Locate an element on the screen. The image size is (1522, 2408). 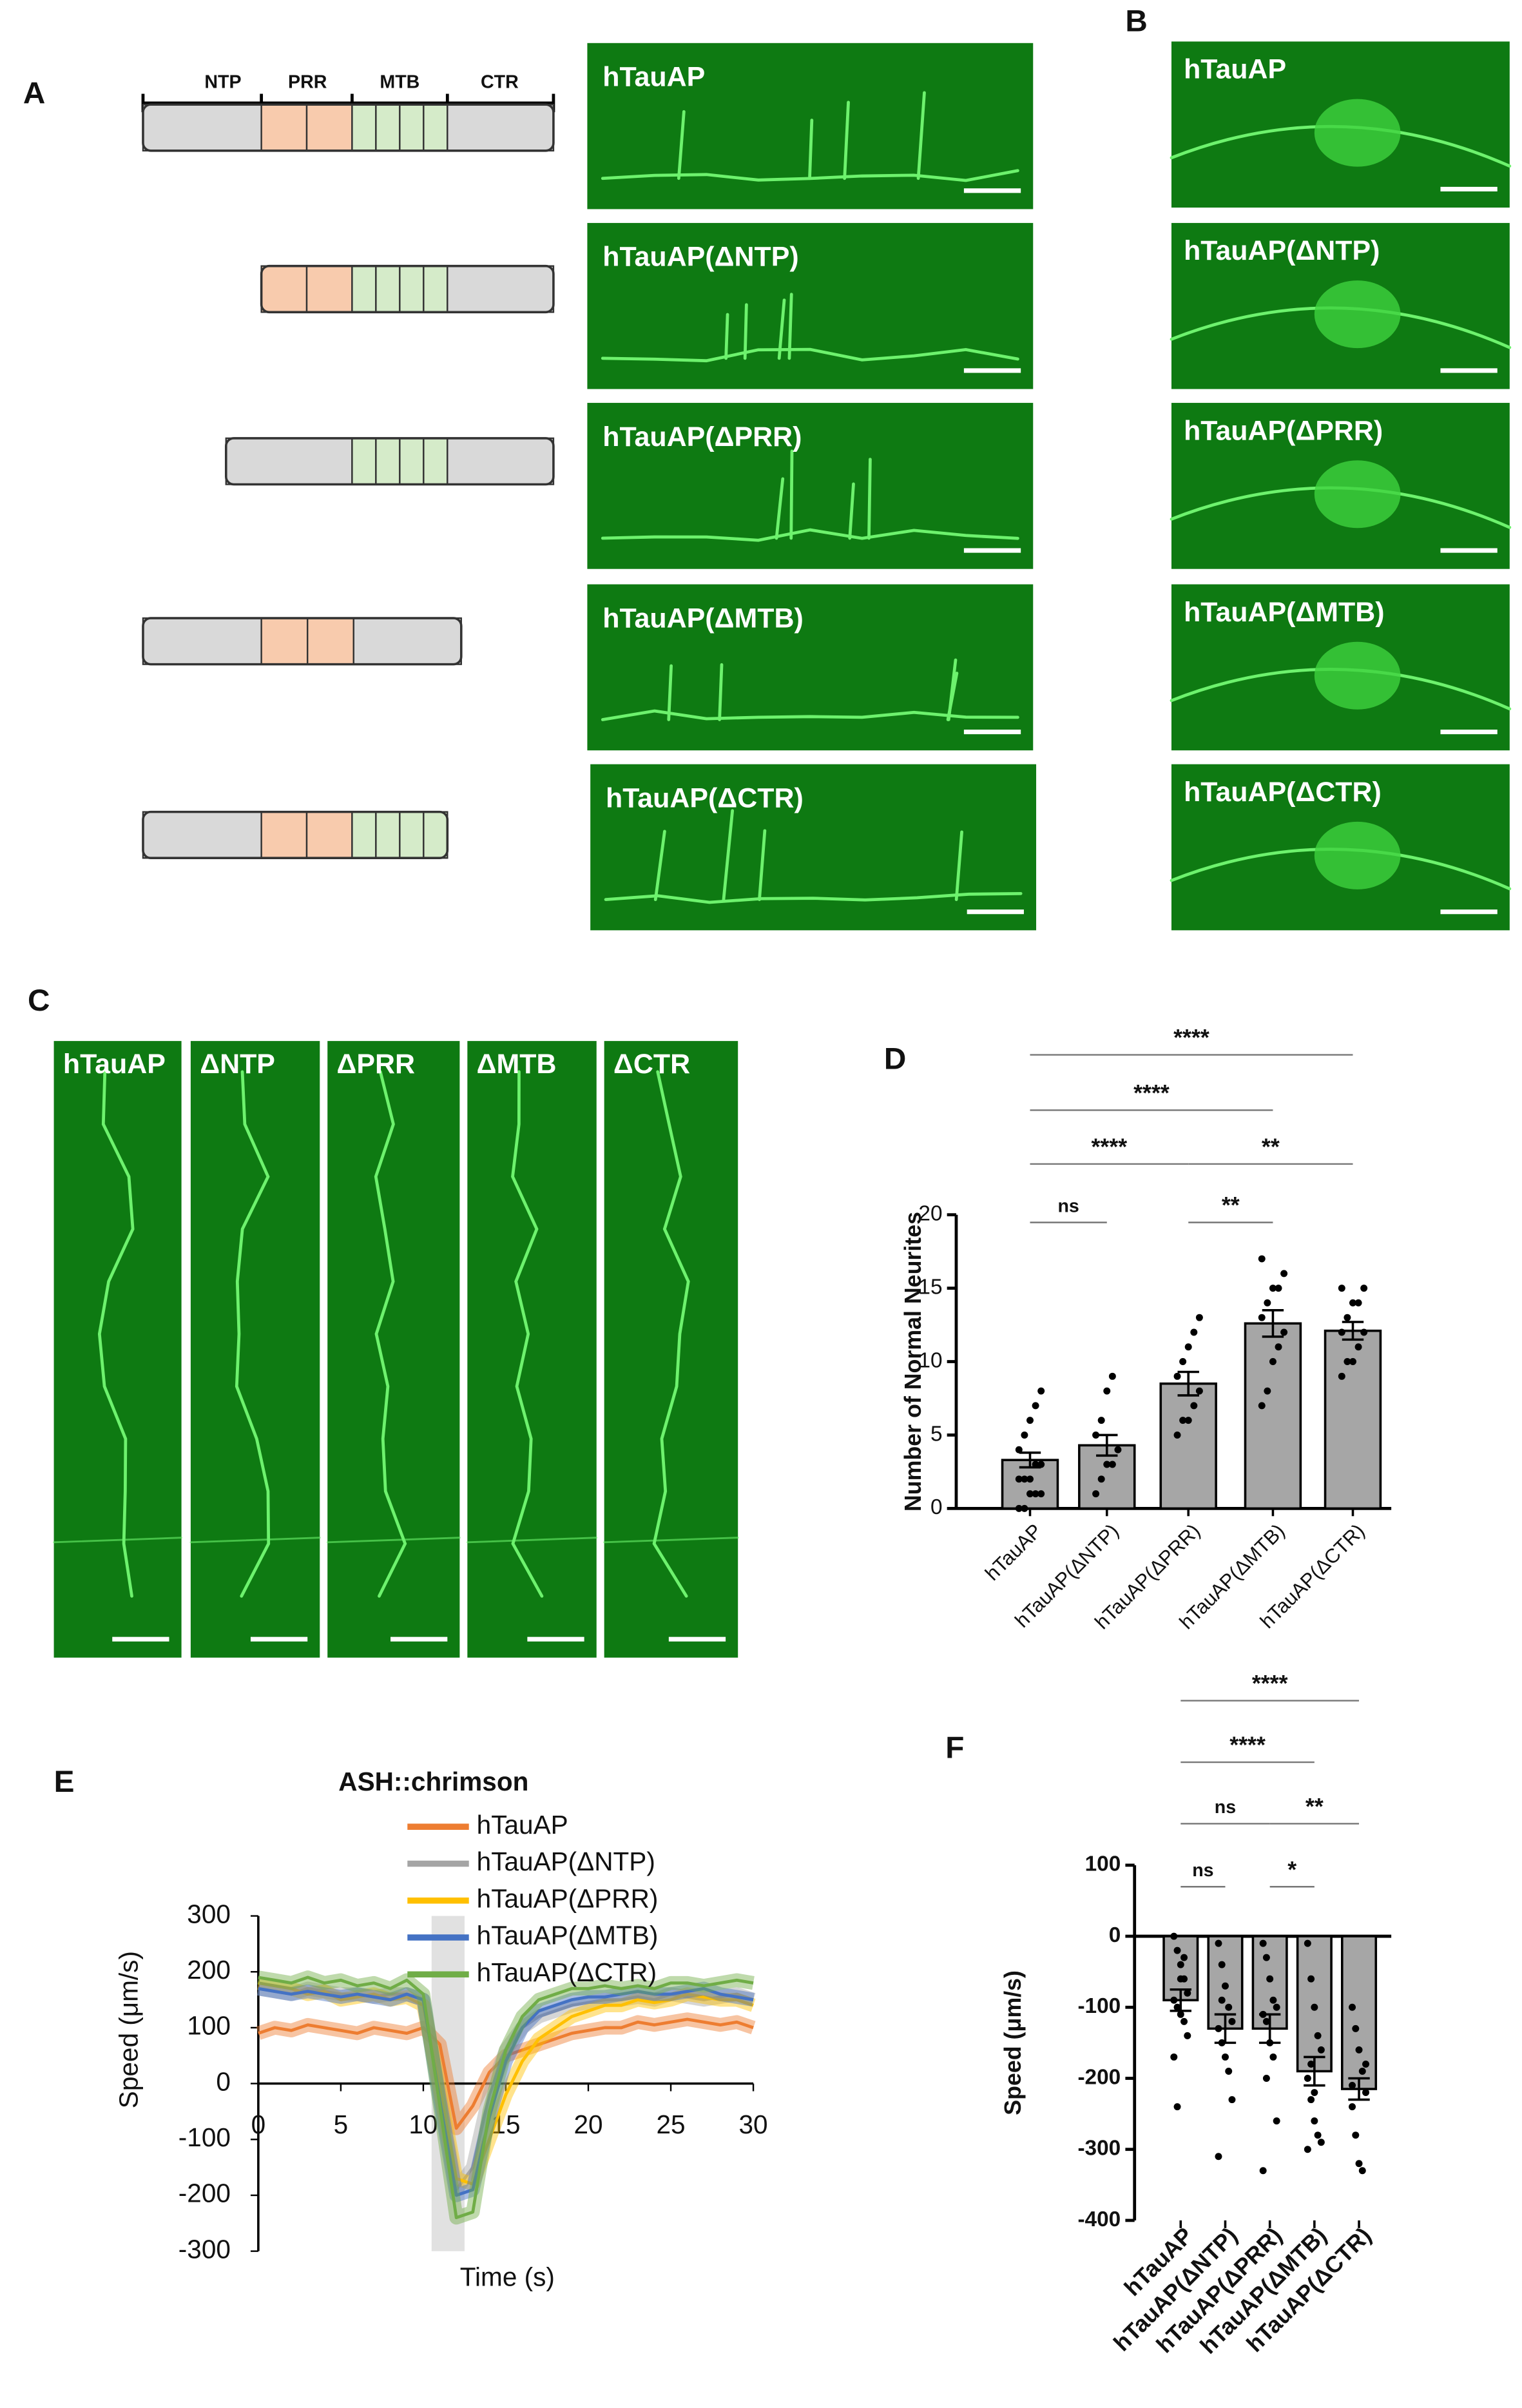
significance-label: ** is located at coordinates (1271, 1147).